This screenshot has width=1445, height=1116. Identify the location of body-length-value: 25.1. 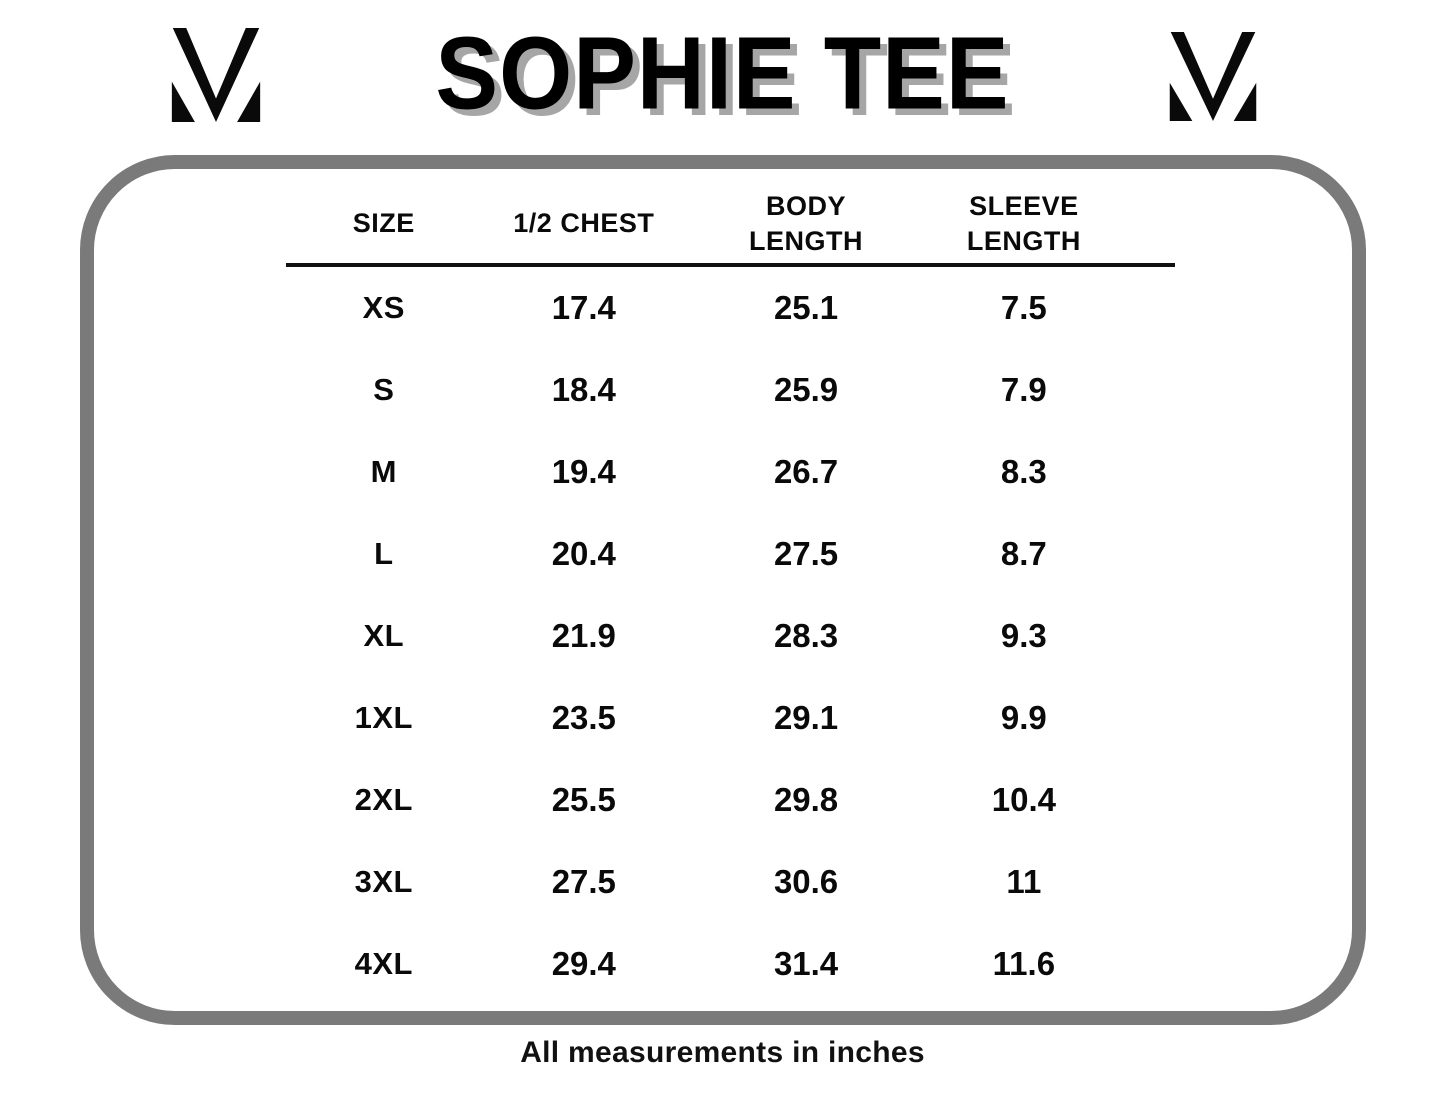
(806, 307).